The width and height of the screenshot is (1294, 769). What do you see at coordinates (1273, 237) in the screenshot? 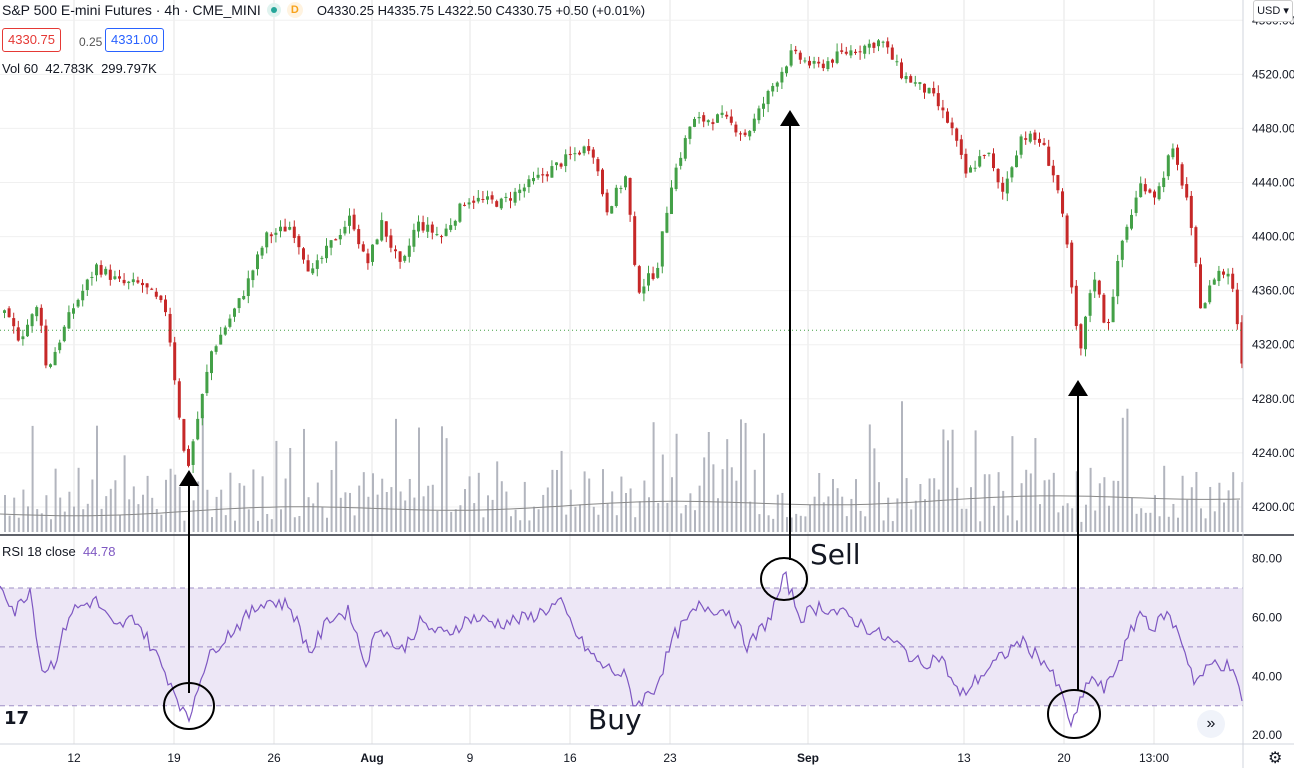
I see `price-tick-label: 4400.00` at bounding box center [1273, 237].